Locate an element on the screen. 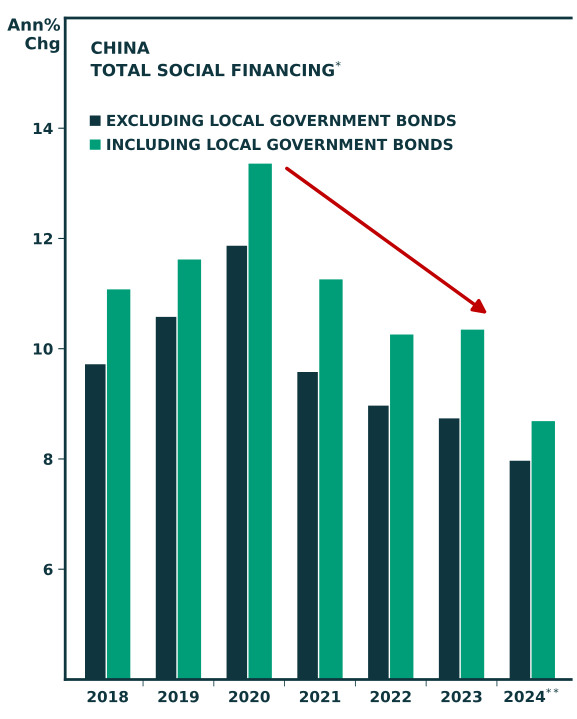  x-tick-label: 2019 is located at coordinates (178, 696).